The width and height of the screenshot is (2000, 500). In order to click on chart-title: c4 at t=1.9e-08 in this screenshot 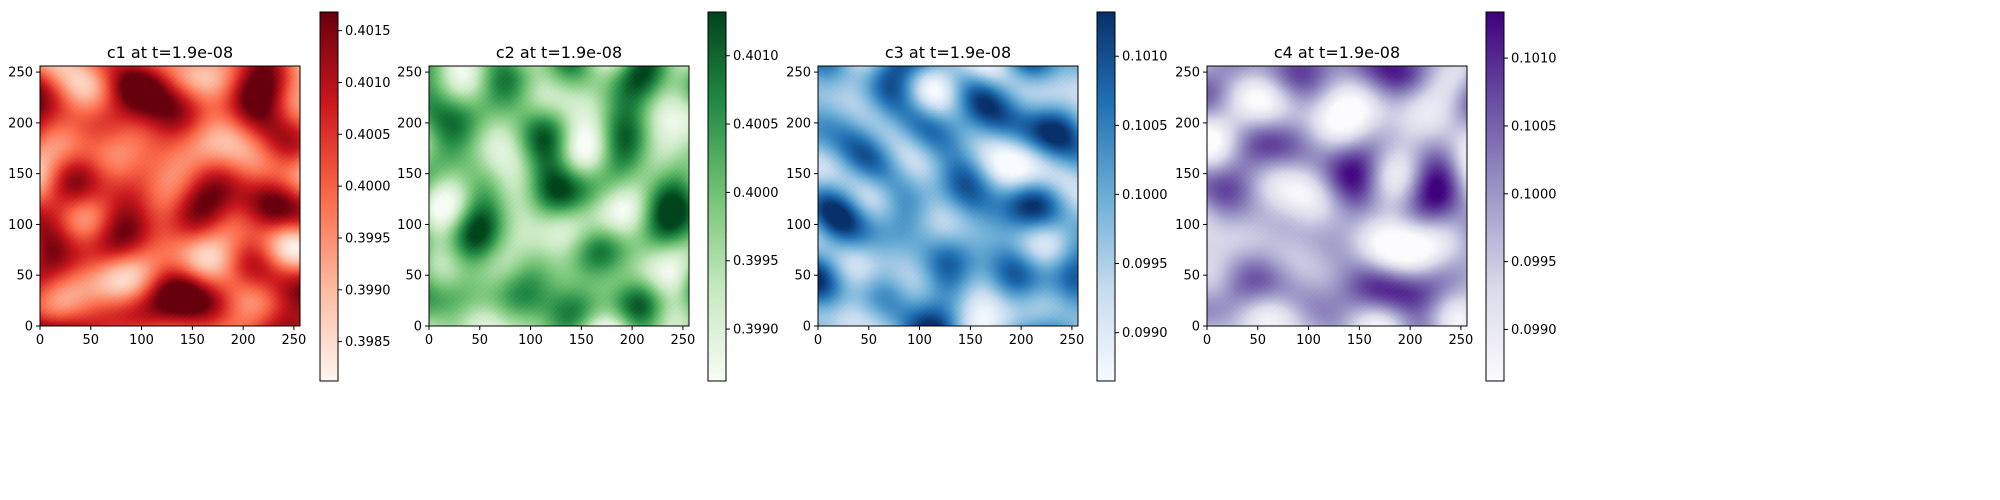, I will do `click(1337, 52)`.